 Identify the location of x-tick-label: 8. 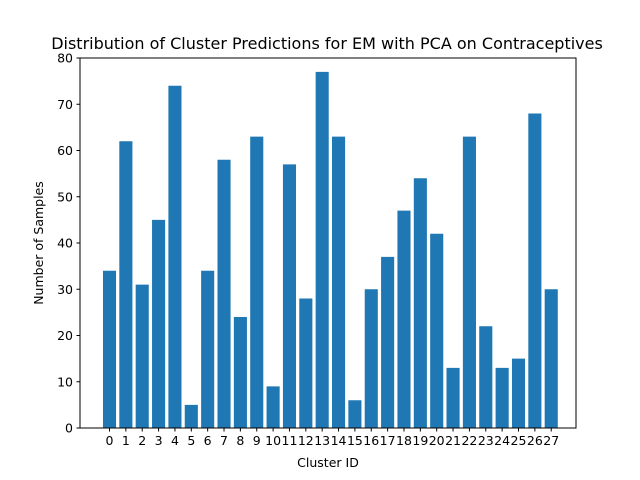
(240, 440).